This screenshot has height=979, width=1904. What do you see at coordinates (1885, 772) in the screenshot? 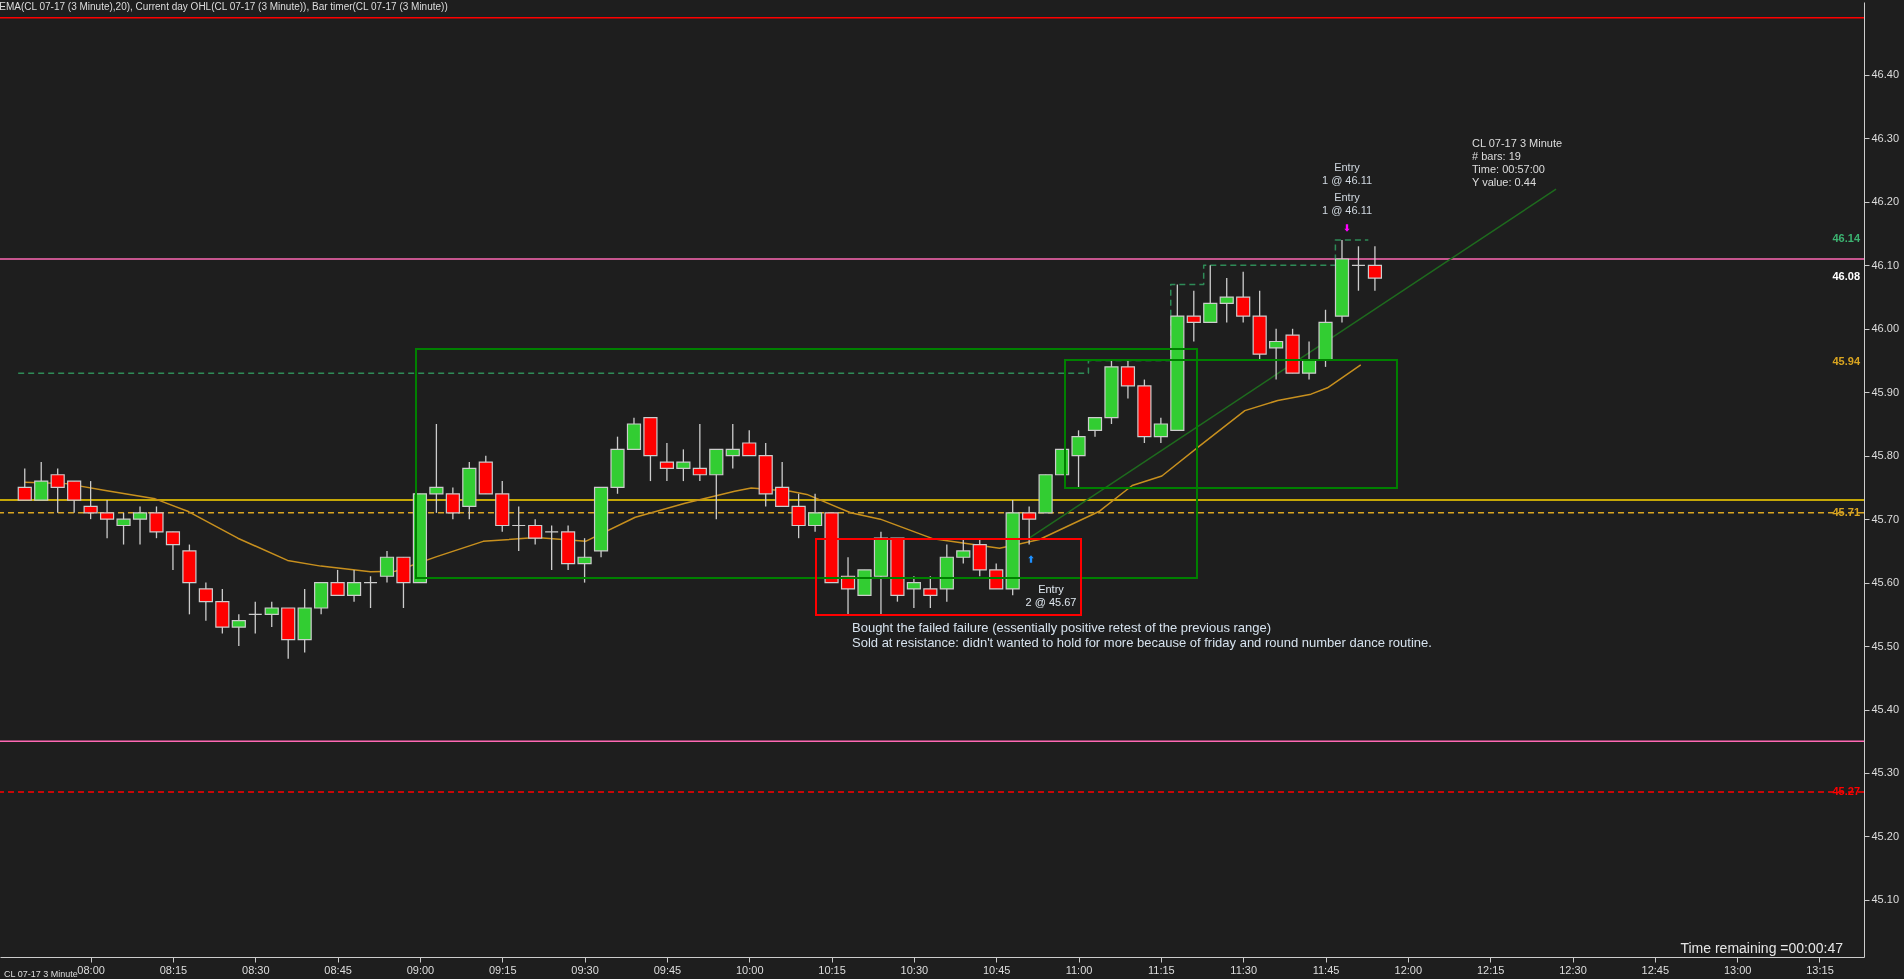
I see `y-tick-label: 45.30` at bounding box center [1885, 772].